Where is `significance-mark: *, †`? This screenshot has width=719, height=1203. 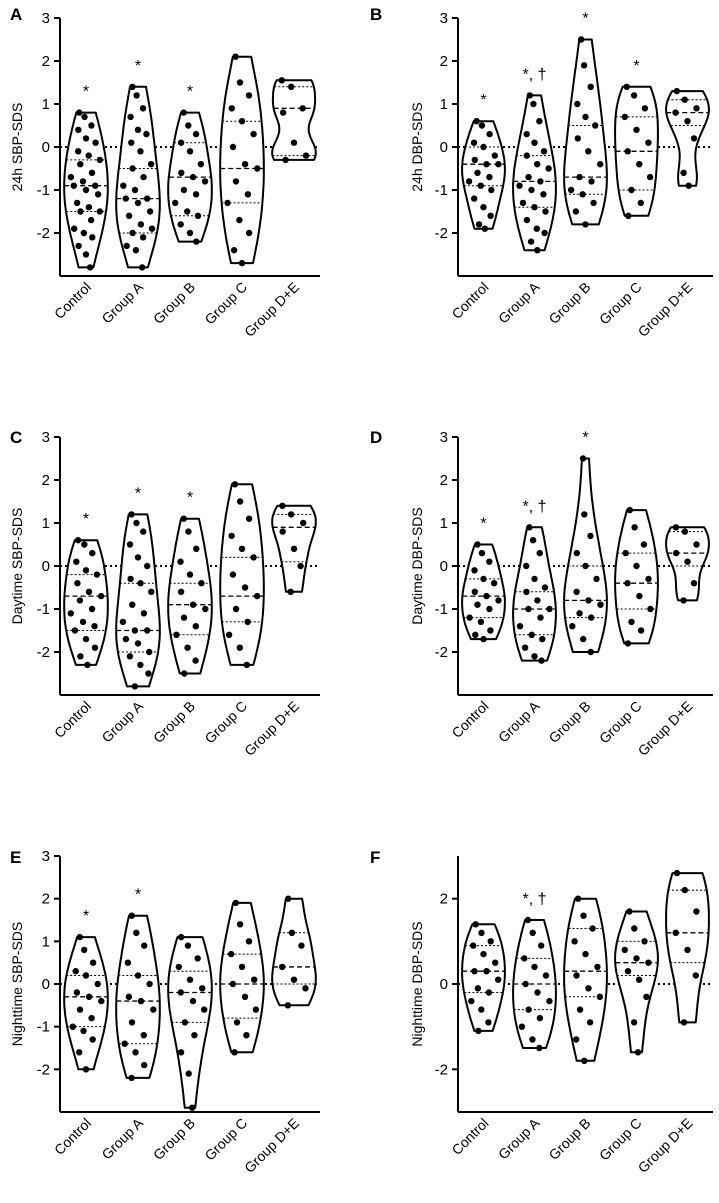 significance-mark: *, † is located at coordinates (534, 506).